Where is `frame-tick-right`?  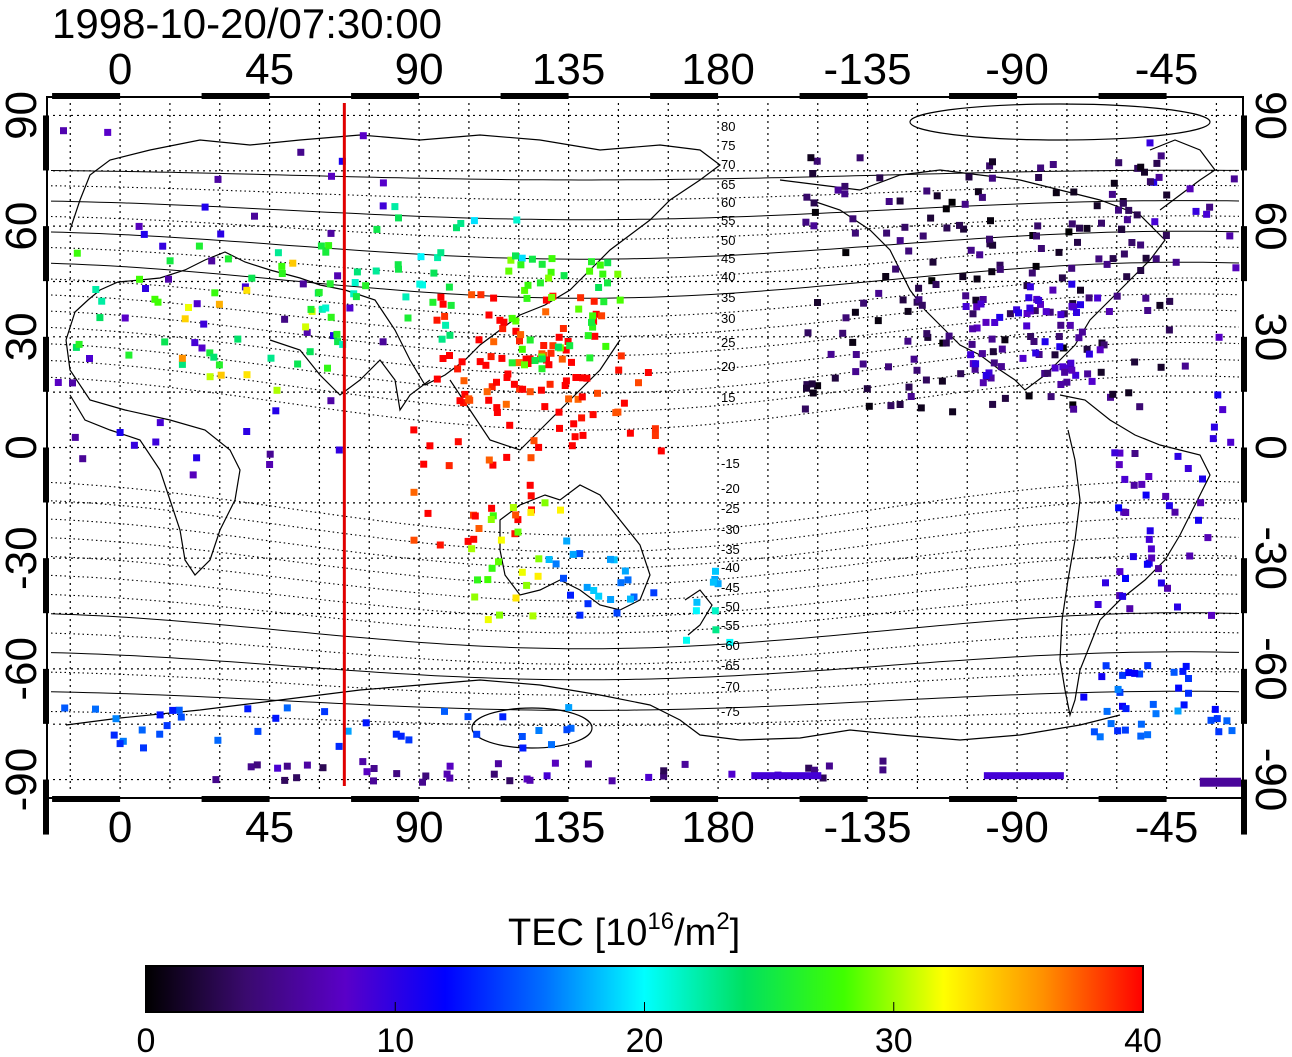 frame-tick-right is located at coordinates (1244, 364).